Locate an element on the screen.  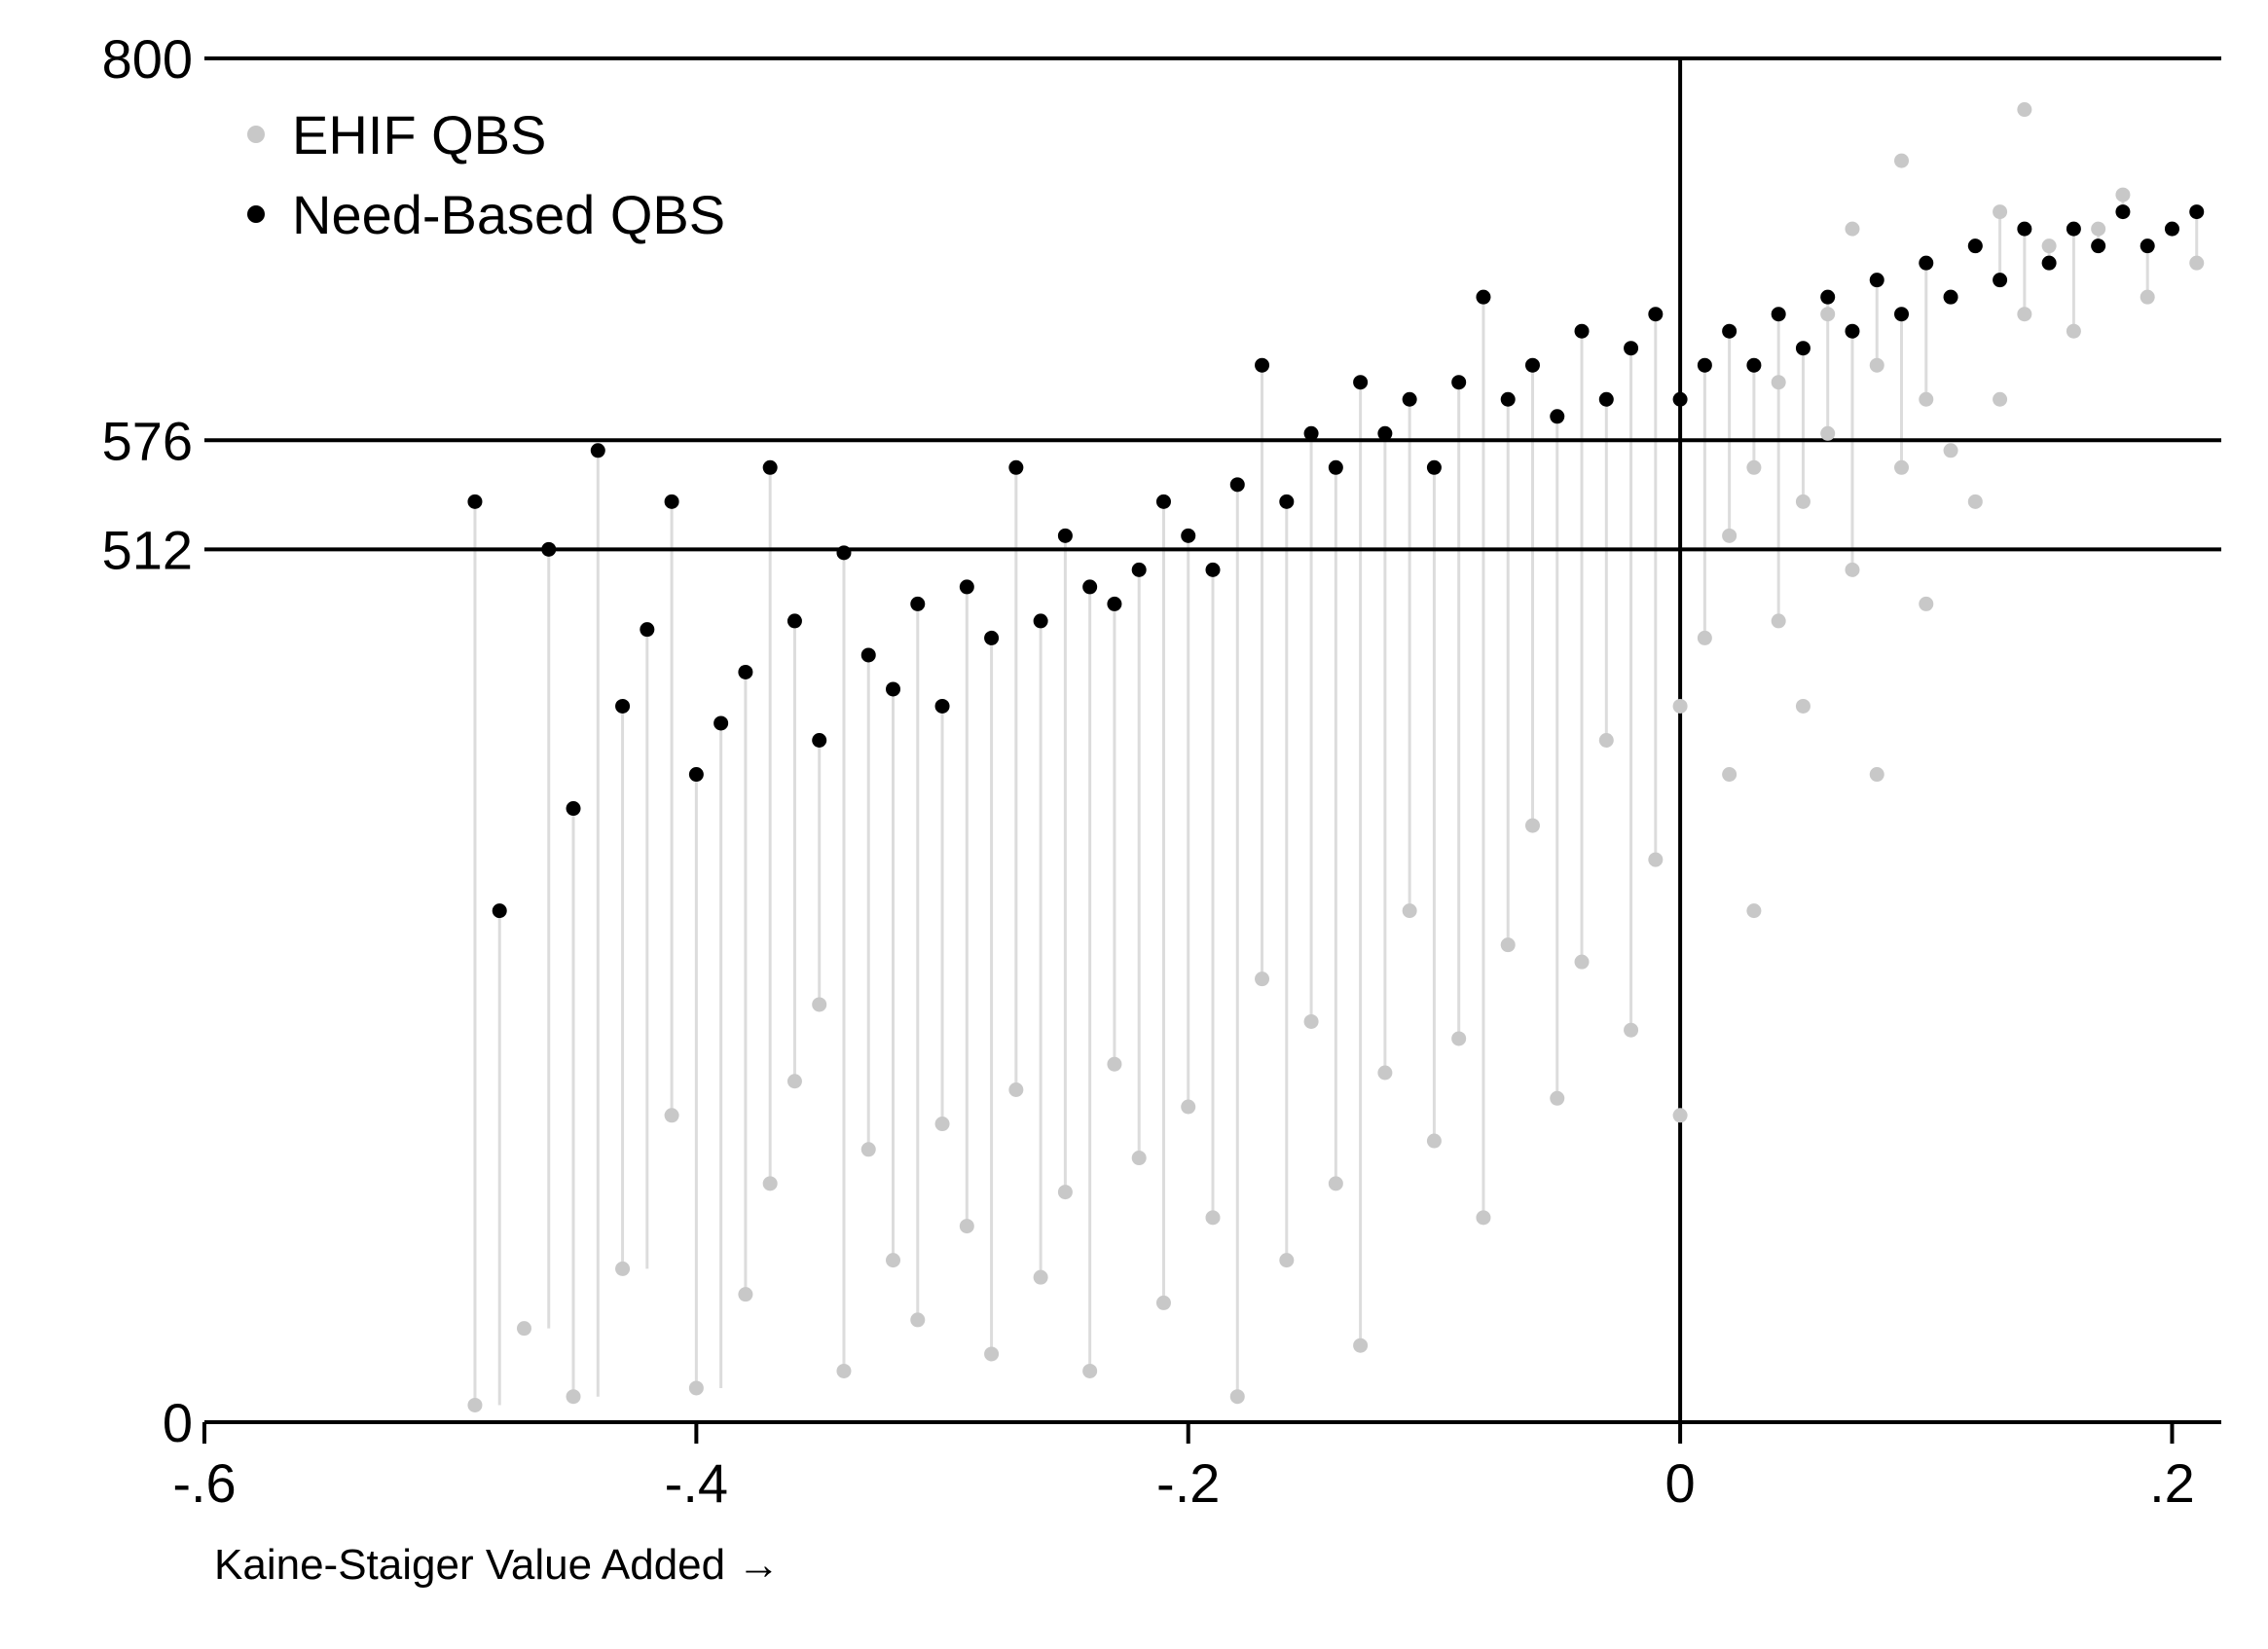
y-tick-label: 512 is located at coordinates (147, 549).